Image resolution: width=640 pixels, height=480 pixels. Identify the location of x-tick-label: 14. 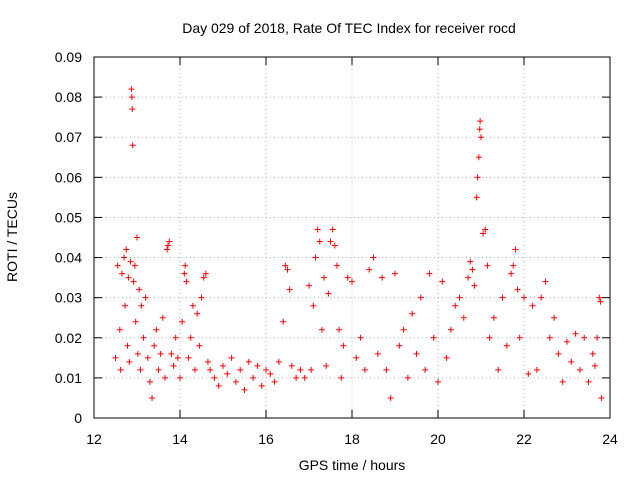
(180, 439).